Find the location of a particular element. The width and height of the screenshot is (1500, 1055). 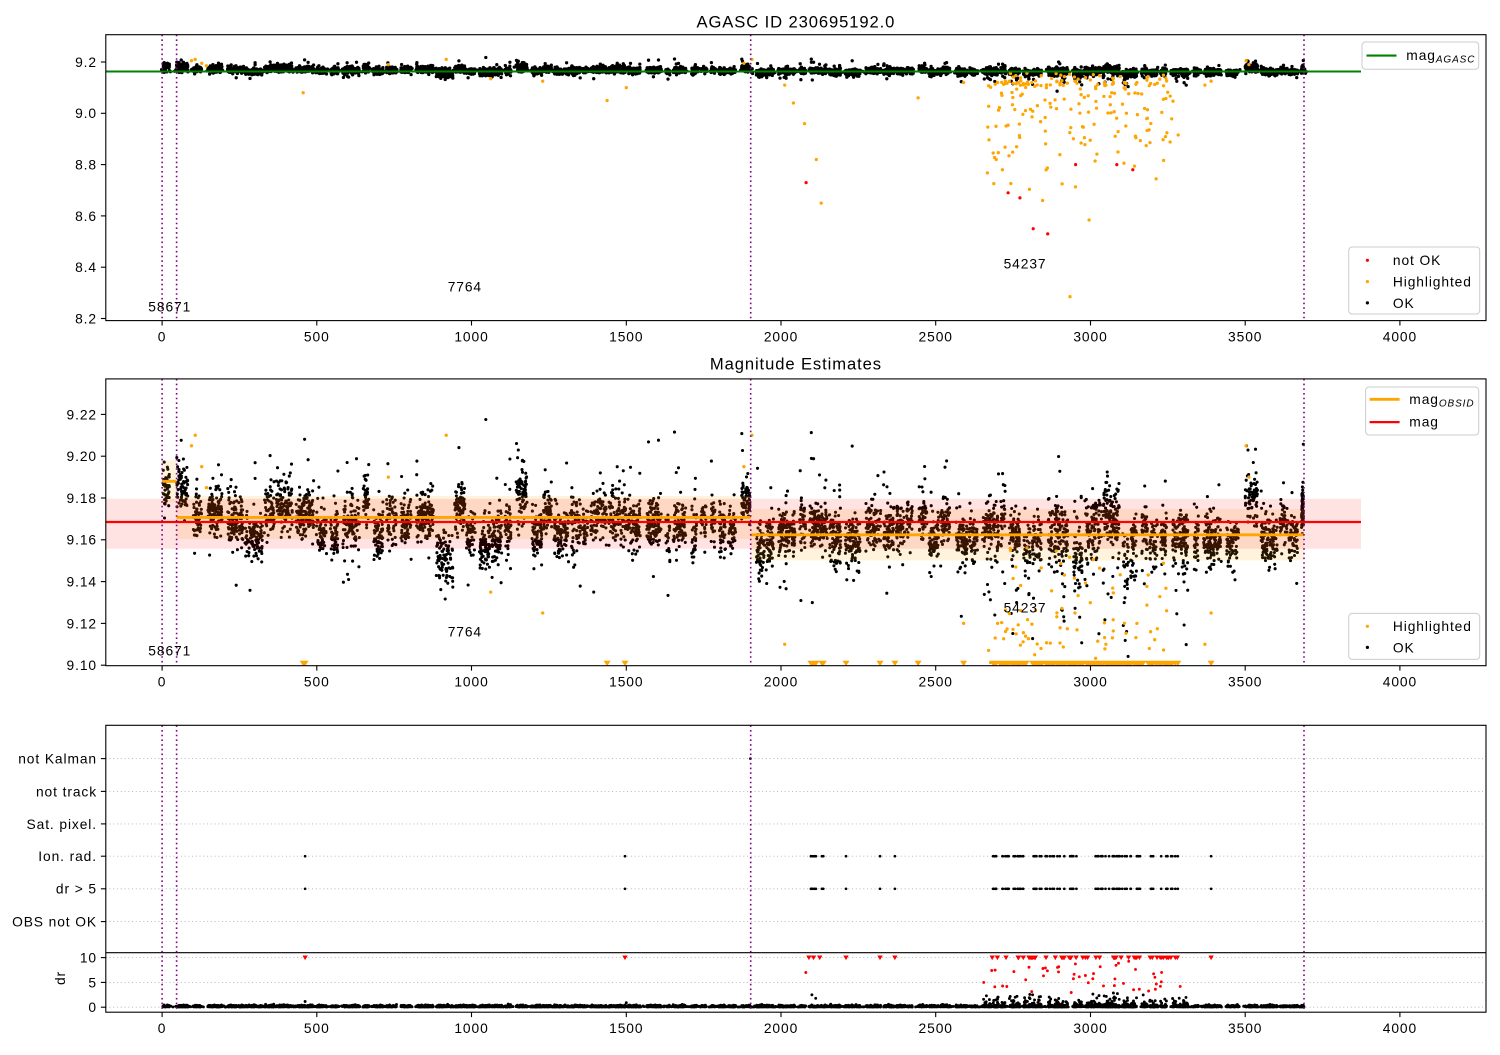

svg-text: 9.16 is located at coordinates (82, 540).